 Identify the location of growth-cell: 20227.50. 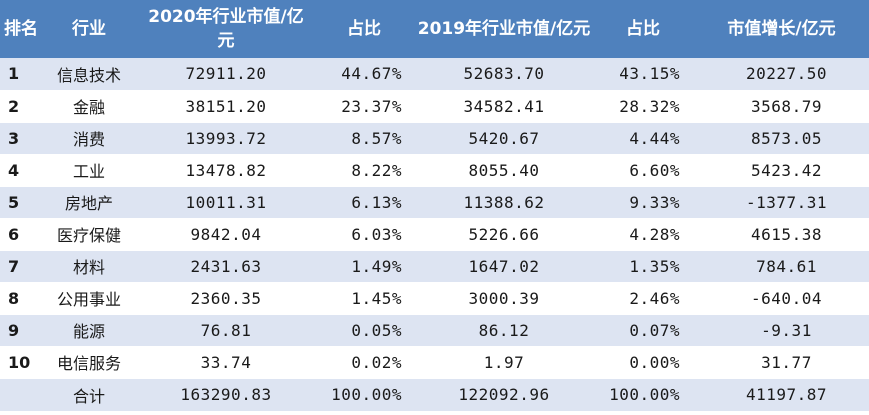
(781, 74).